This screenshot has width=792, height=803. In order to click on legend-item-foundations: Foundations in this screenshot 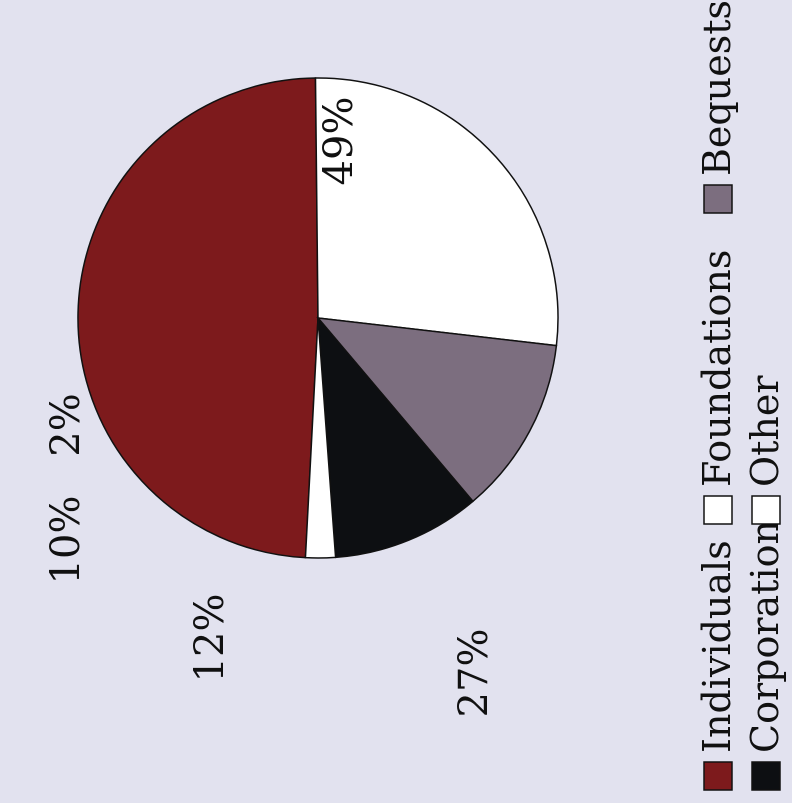, I will do `click(717, 387)`.